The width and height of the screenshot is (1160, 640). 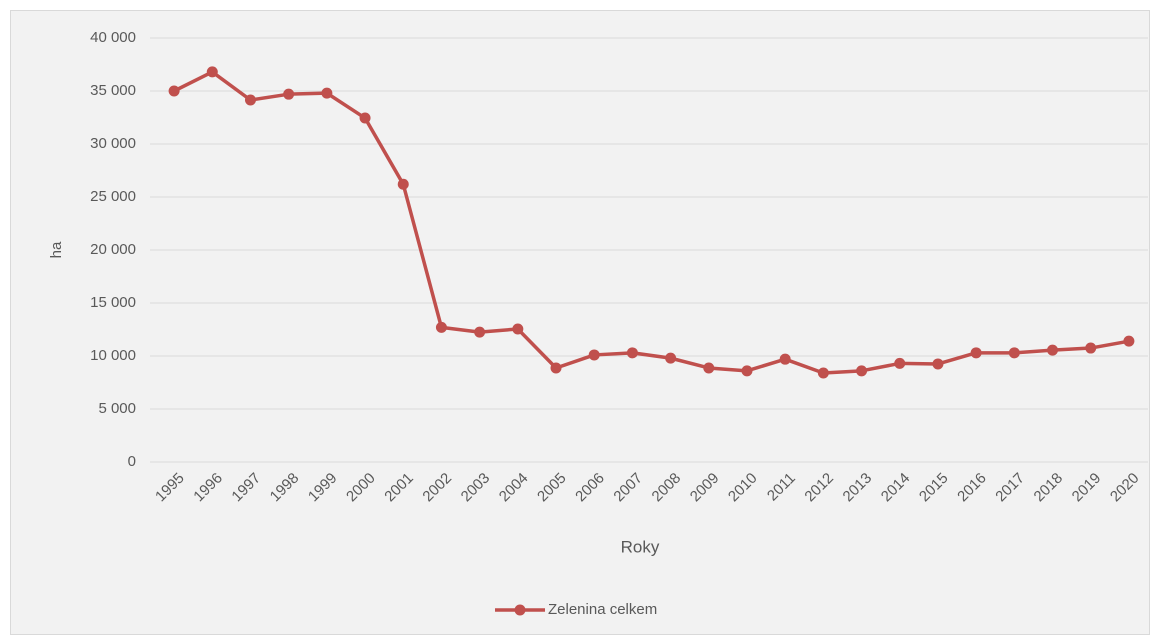 I want to click on y-tick-label: 35 000, so click(x=113, y=90).